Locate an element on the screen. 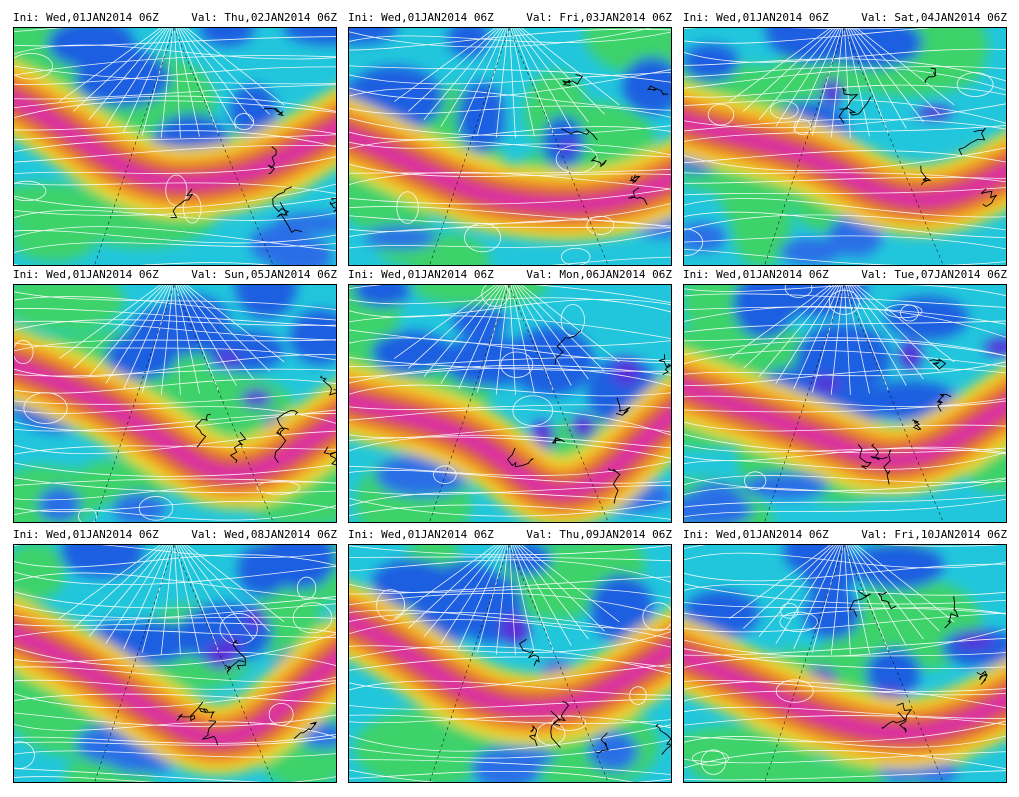  field-blue-south is located at coordinates (427, 484).